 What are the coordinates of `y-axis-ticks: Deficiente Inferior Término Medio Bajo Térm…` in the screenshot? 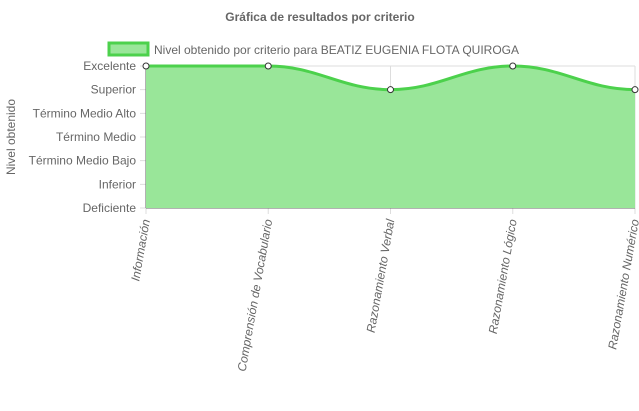 It's located at (83, 137).